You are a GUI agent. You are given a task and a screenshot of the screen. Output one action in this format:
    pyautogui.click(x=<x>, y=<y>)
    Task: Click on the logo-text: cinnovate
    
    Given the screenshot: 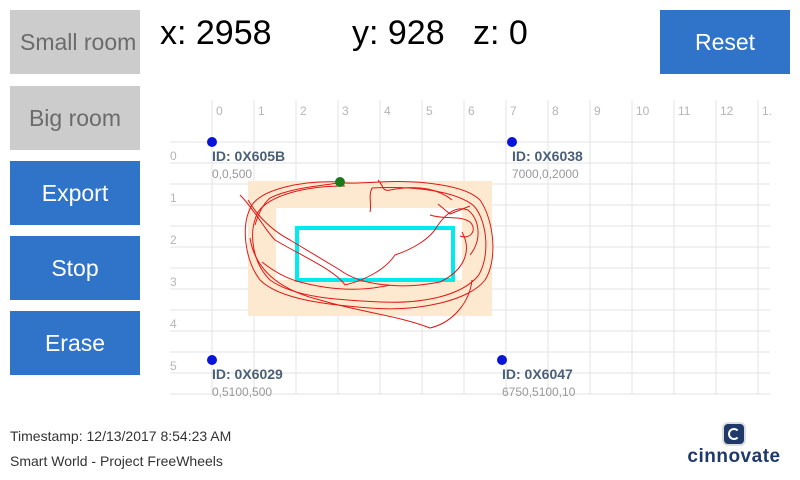 What is the action you would take?
    pyautogui.click(x=734, y=456)
    